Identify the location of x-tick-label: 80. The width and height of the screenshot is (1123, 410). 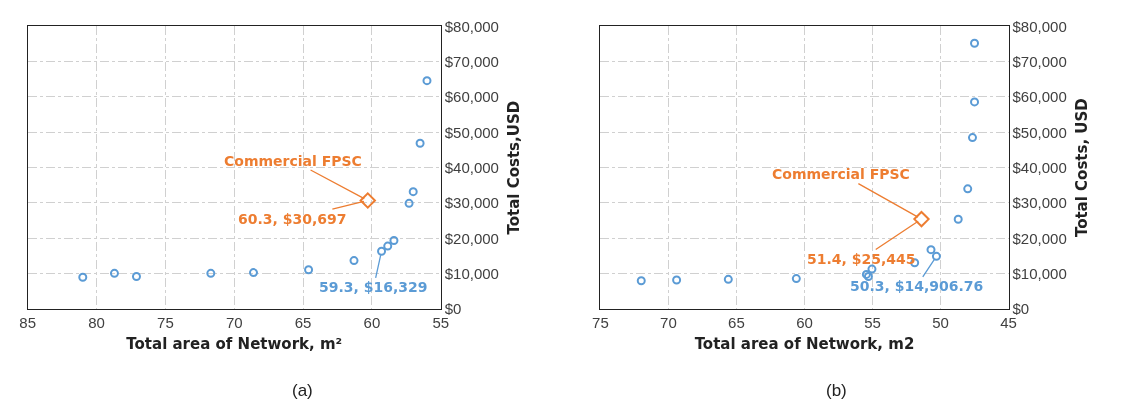
(96, 323).